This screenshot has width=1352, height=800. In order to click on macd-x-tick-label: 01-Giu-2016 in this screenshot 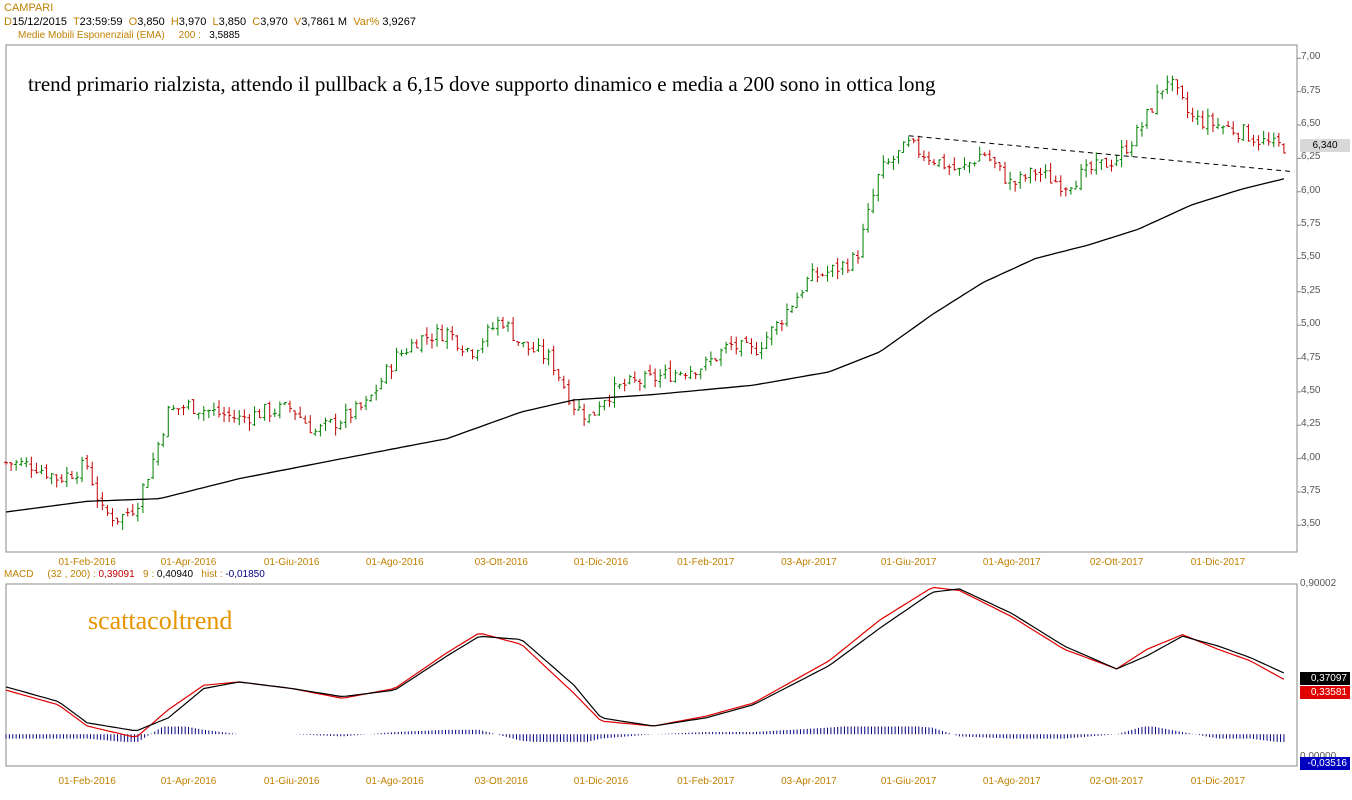, I will do `click(291, 781)`.